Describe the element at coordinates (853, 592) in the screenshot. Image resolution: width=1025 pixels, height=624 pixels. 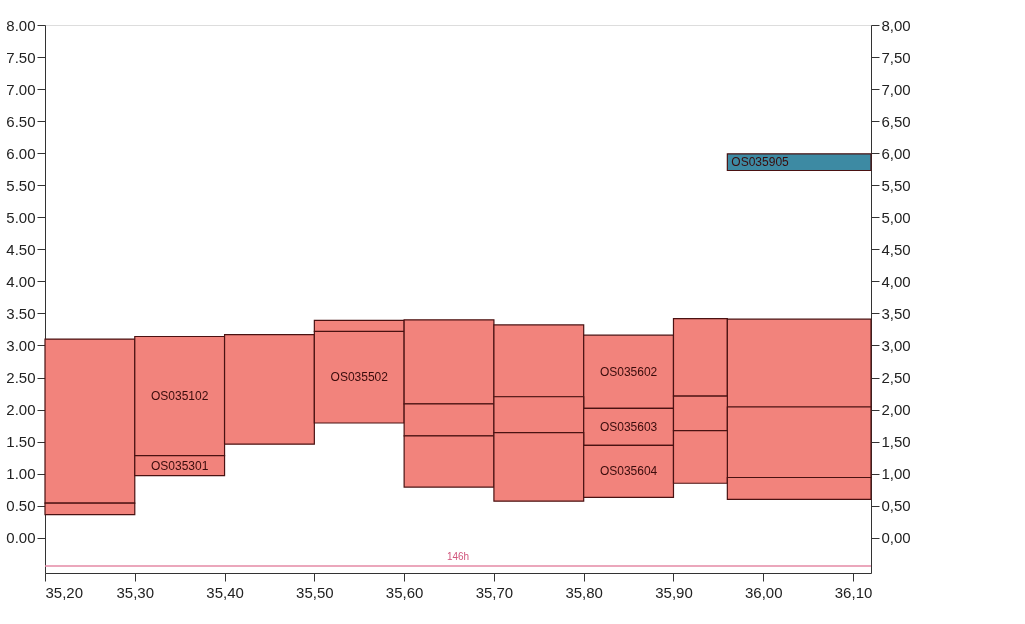
I see `x-tick-label: 36,10` at that location.